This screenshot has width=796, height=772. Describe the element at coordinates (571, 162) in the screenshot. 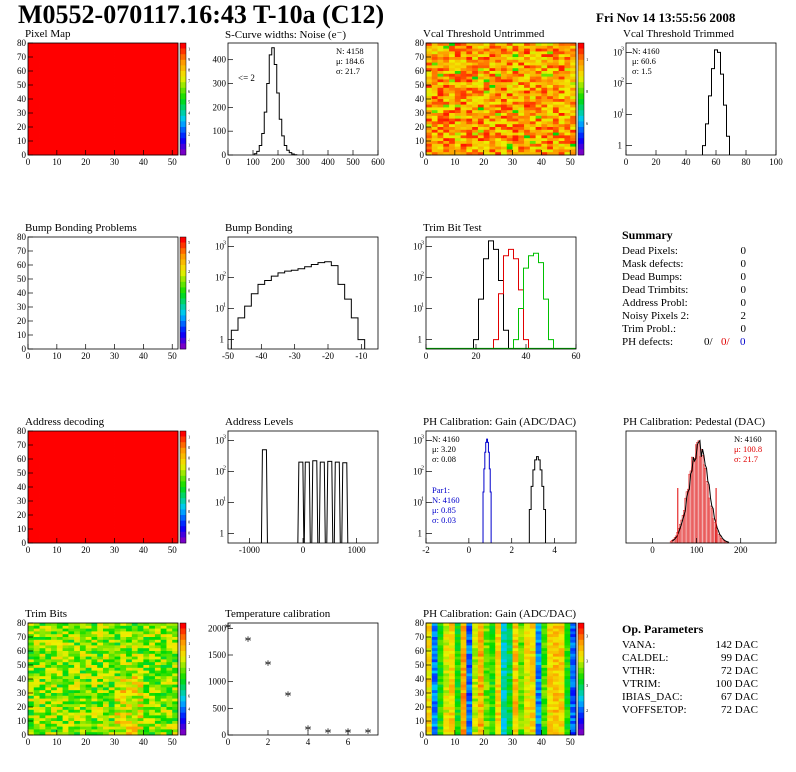

I see `x-tick-label: 50` at that location.